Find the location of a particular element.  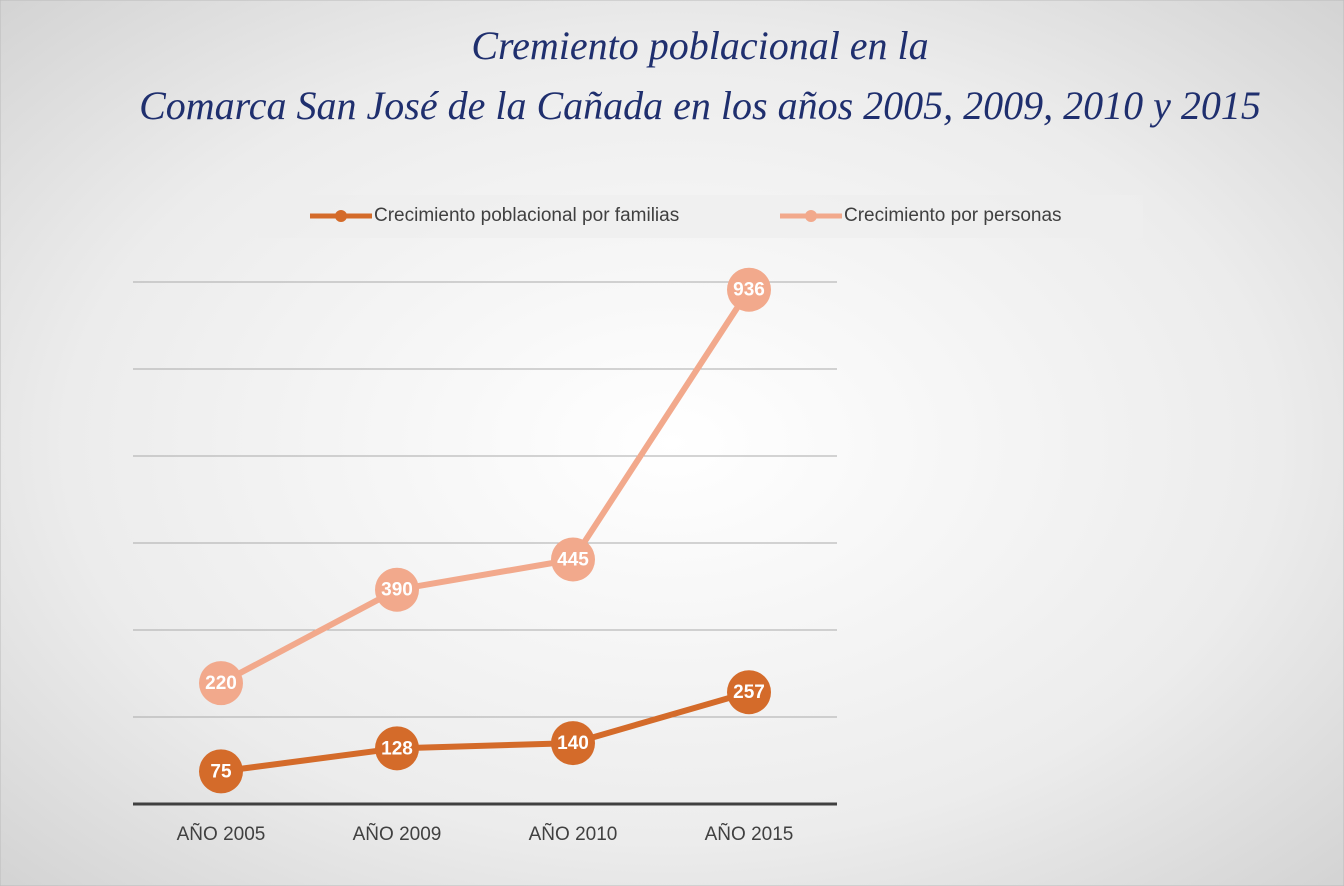

x-tick-label: AÑO 2015 is located at coordinates (749, 834).